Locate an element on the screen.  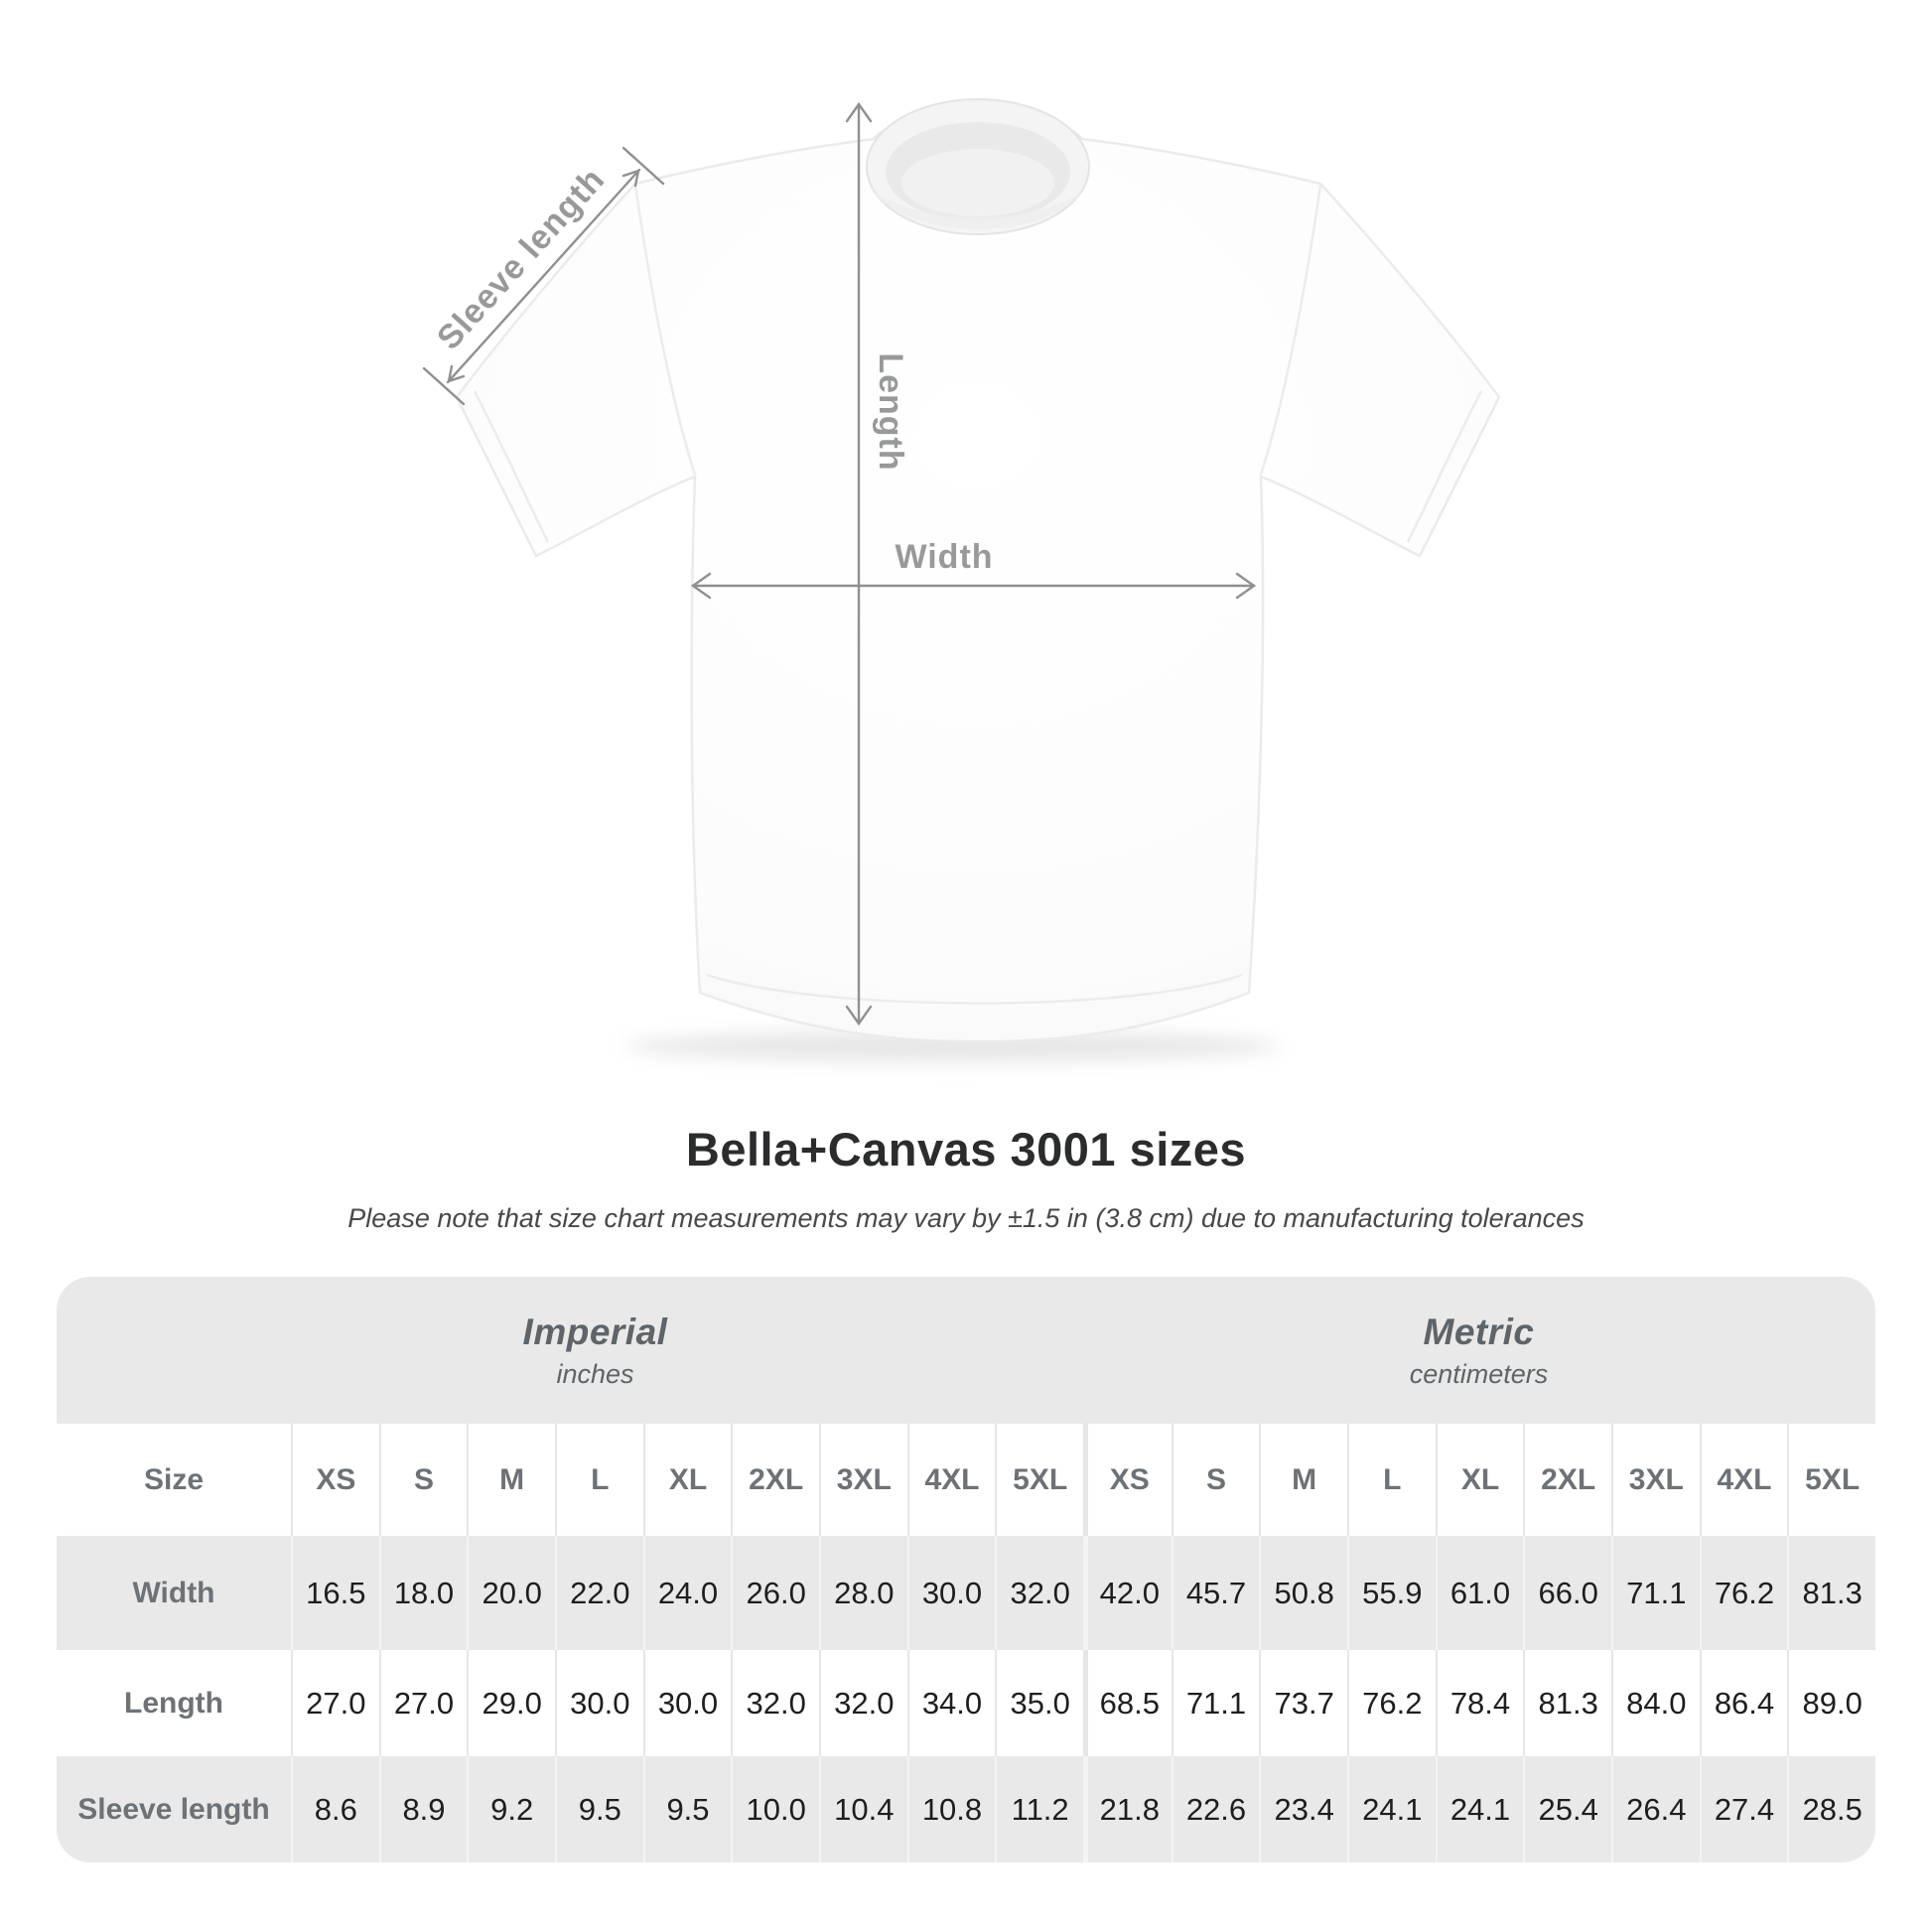
imperial-unit: inches is located at coordinates (595, 1374).